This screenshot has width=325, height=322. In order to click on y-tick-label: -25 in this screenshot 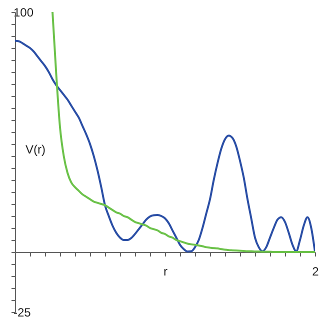, I will do `click(23, 313)`.